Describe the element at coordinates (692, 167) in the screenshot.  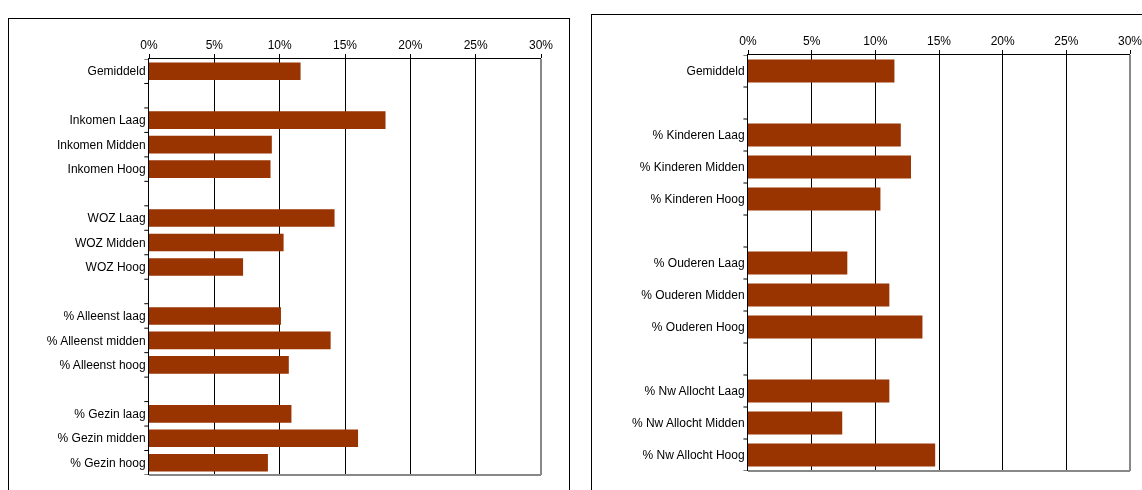
I see `y-tick-label: % Kinderen Midden` at that location.